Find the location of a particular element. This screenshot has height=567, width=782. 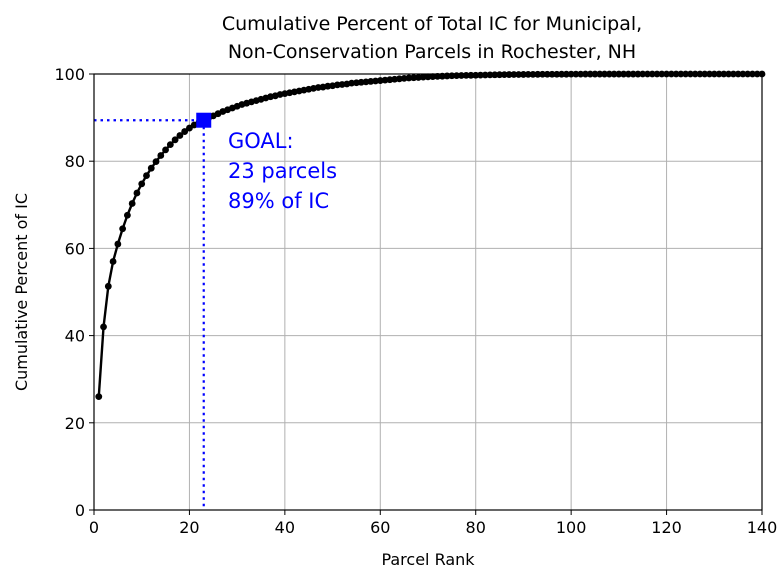

x-tick-label: 60 is located at coordinates (380, 527).